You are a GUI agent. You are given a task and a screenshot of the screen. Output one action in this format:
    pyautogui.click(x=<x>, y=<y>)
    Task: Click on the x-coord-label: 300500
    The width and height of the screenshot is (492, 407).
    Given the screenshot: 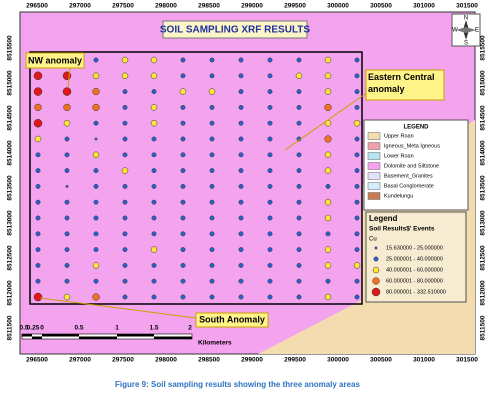 What is the action you would take?
    pyautogui.click(x=381, y=360)
    